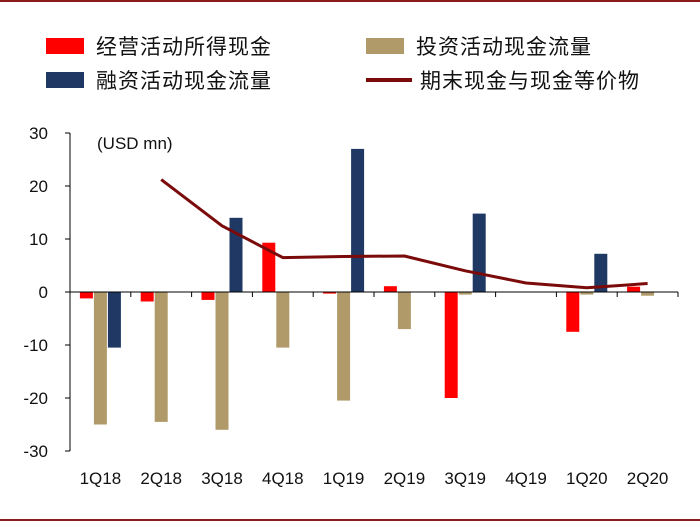 Image resolution: width=700 pixels, height=521 pixels. I want to click on bottom-border, so click(350, 520).